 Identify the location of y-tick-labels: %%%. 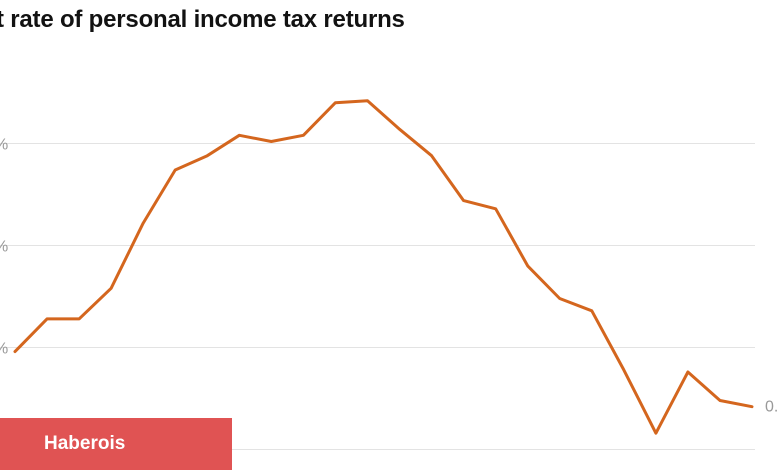
(4, 247).